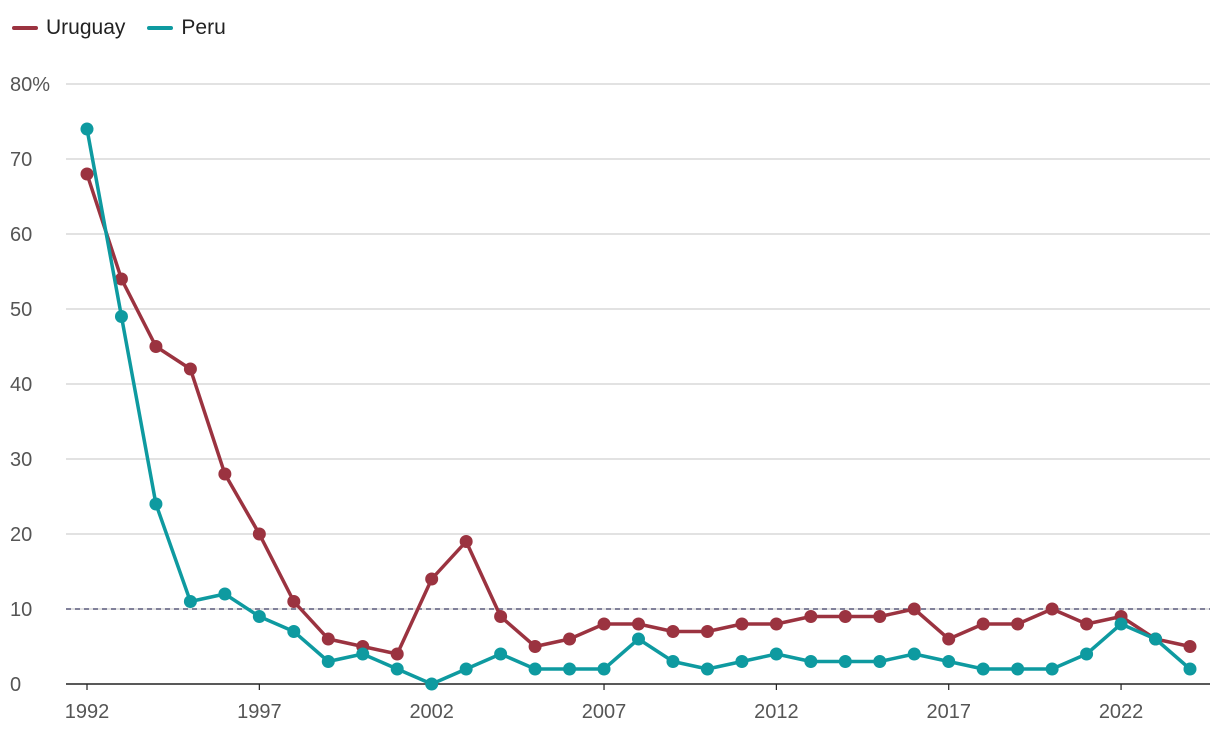 This screenshot has width=1220, height=734. Describe the element at coordinates (604, 712) in the screenshot. I see `x-tick-label: 2007` at that location.